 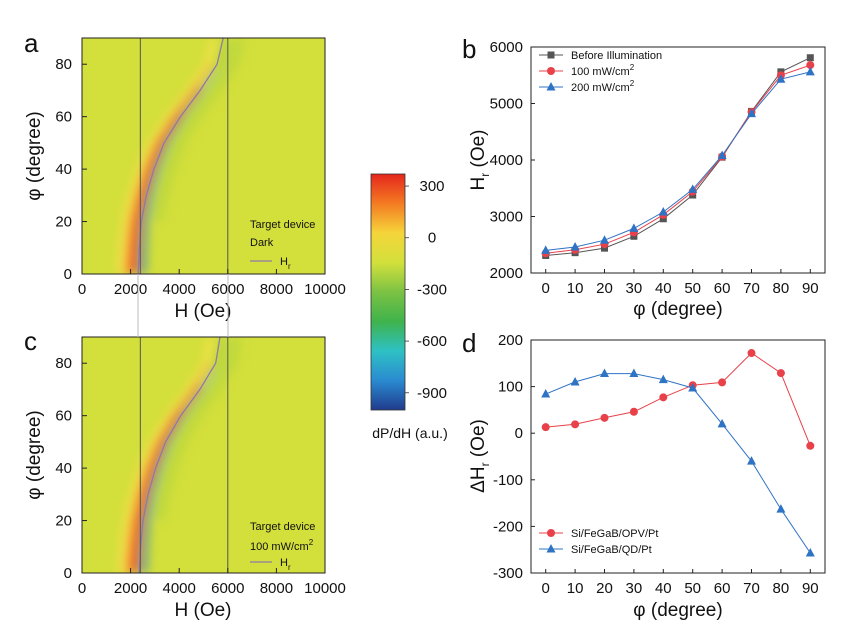 I want to click on colorbar-tick-label: 300, so click(x=431, y=186).